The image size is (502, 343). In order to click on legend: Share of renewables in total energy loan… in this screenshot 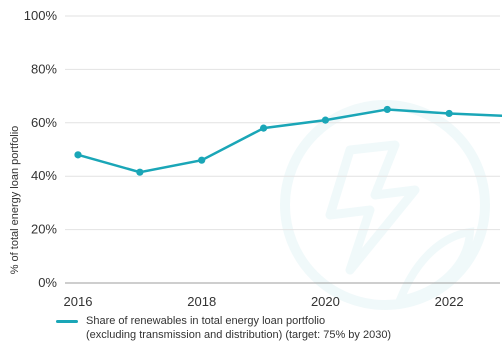, I will do `click(271, 328)`.